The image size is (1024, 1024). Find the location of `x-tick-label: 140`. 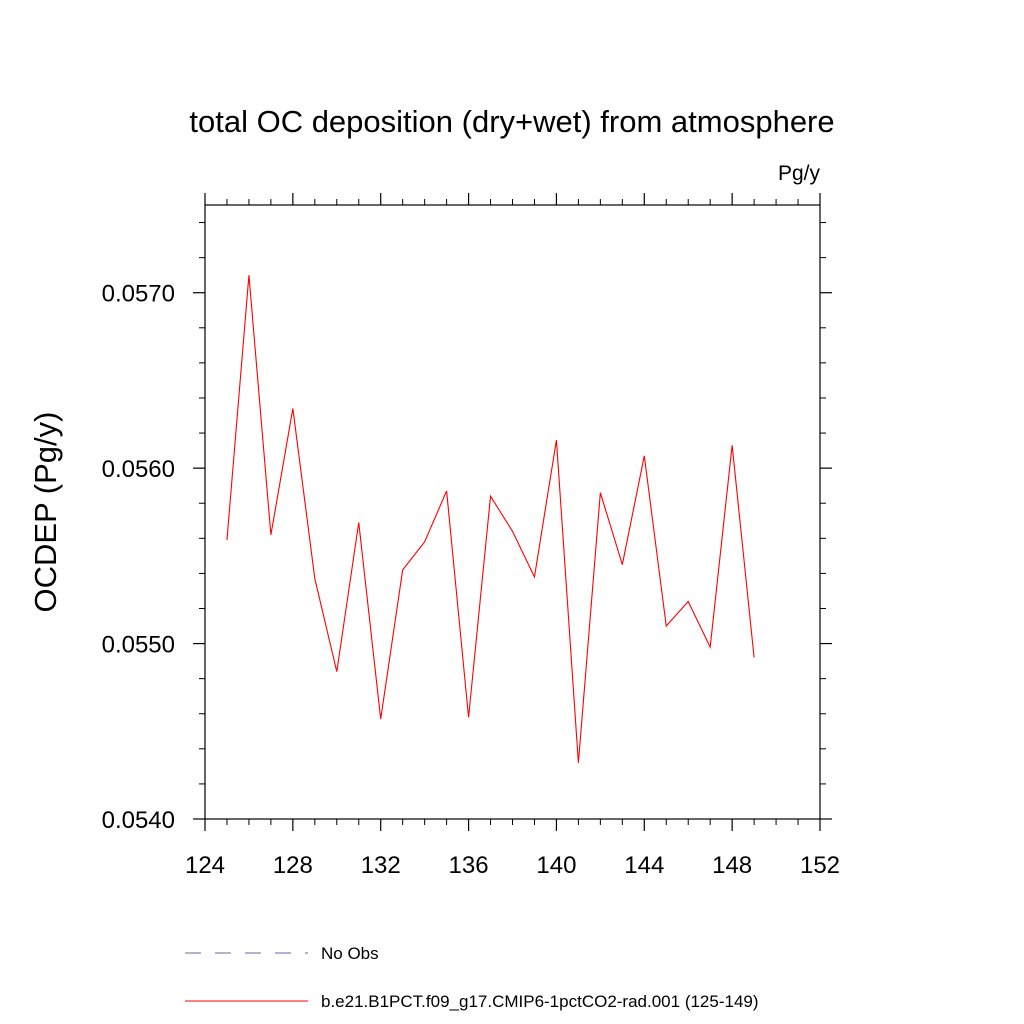

x-tick-label: 140 is located at coordinates (556, 865).